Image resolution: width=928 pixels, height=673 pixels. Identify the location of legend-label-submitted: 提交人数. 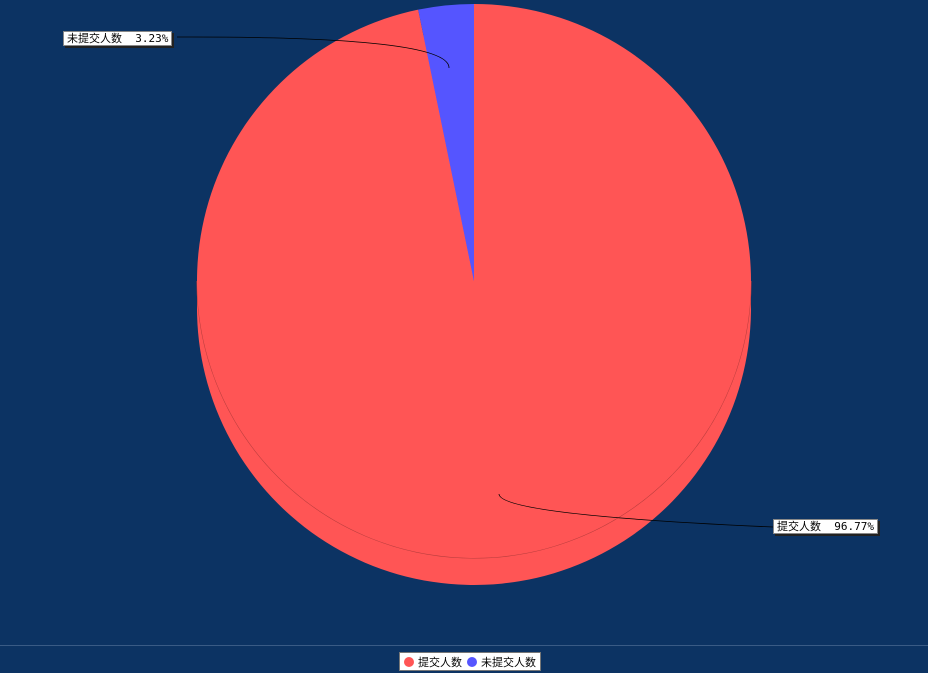
(440, 662).